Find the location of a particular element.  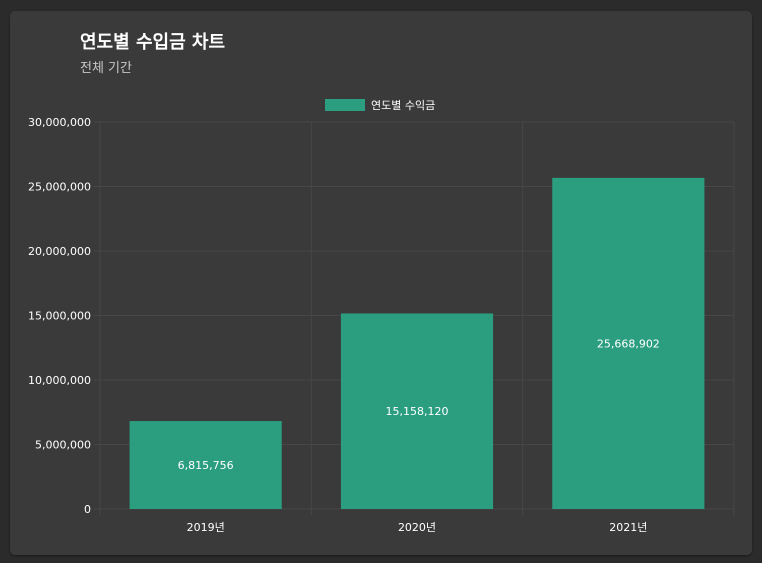

bar-2020년 is located at coordinates (417, 411).